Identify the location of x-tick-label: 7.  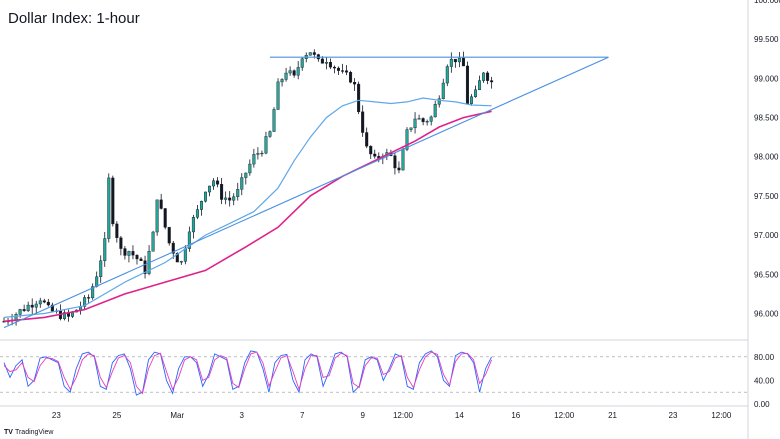
(302, 415).